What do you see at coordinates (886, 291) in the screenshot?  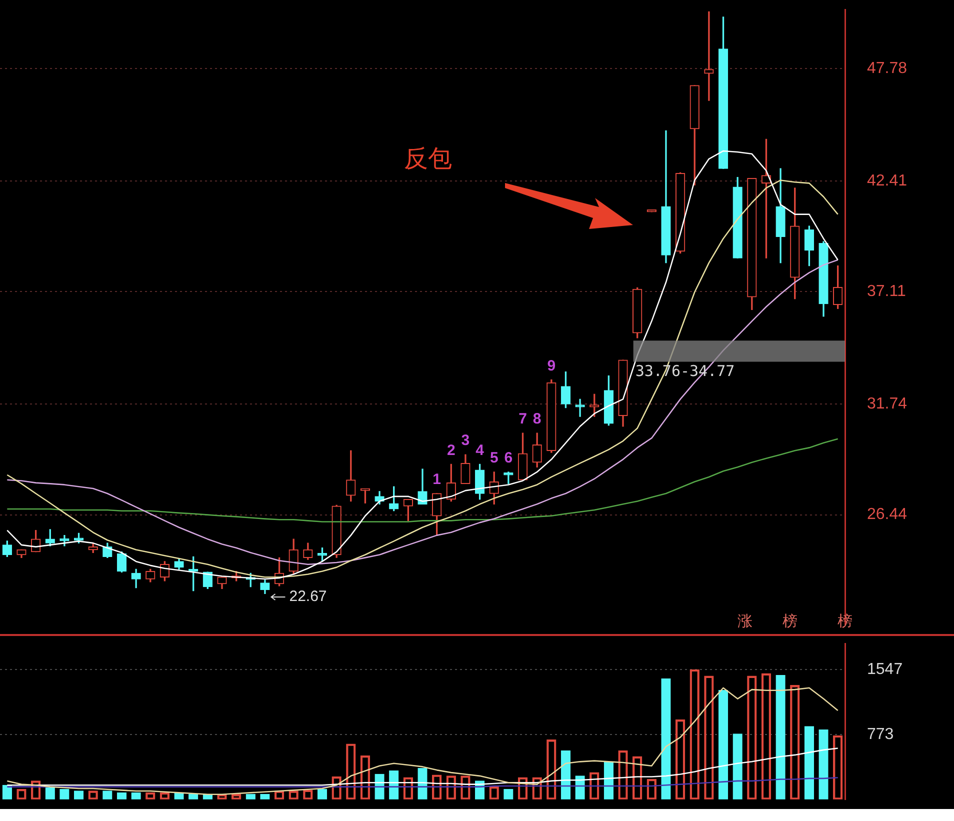 I see `y-tick-label: 37.11` at bounding box center [886, 291].